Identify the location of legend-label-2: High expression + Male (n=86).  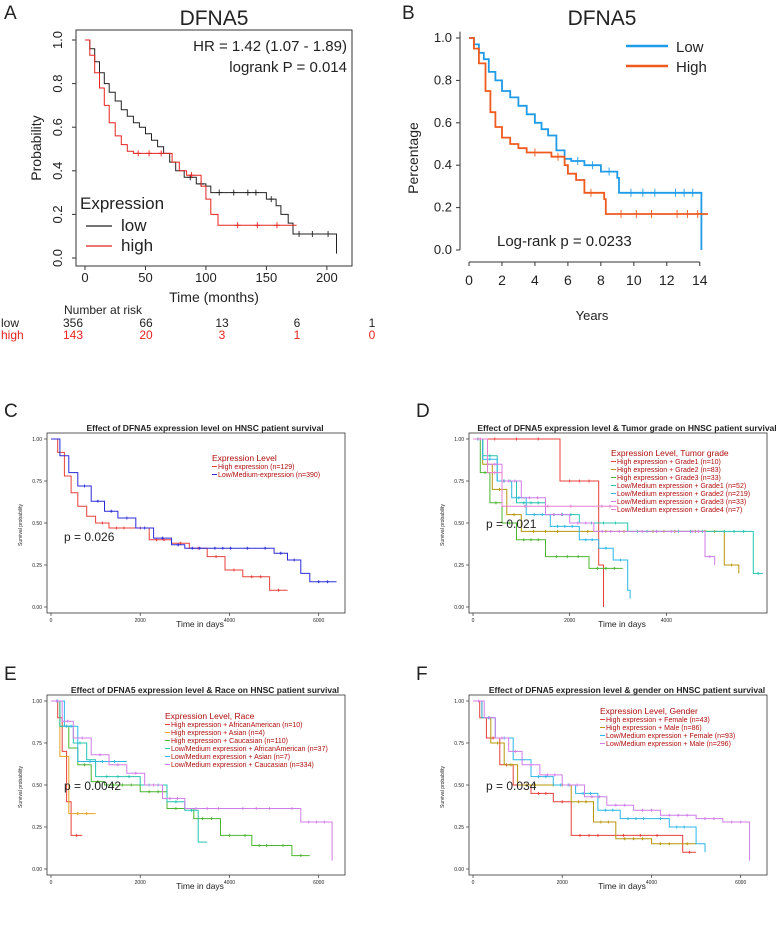
(654, 728).